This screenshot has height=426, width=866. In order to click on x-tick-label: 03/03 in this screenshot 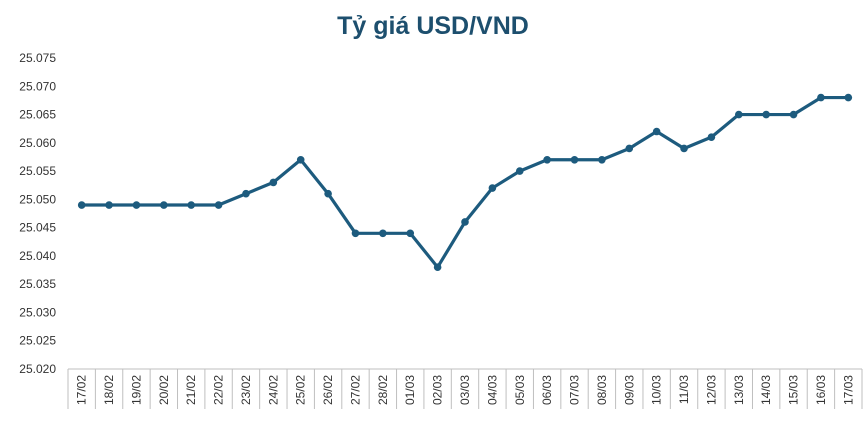, I will do `click(465, 390)`.